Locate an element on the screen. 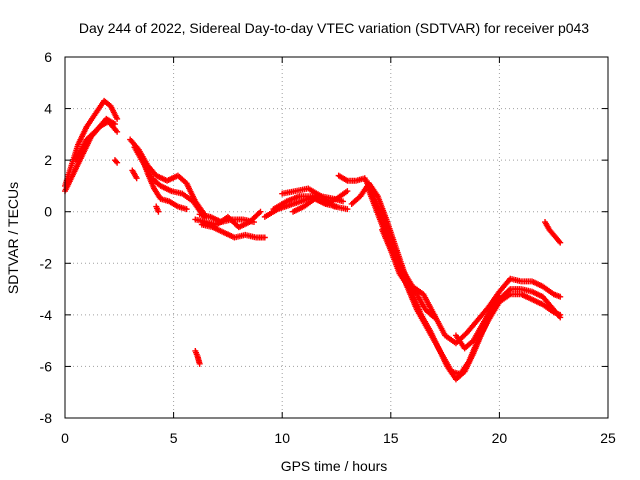  y-tick-label: -8 is located at coordinates (46, 418).